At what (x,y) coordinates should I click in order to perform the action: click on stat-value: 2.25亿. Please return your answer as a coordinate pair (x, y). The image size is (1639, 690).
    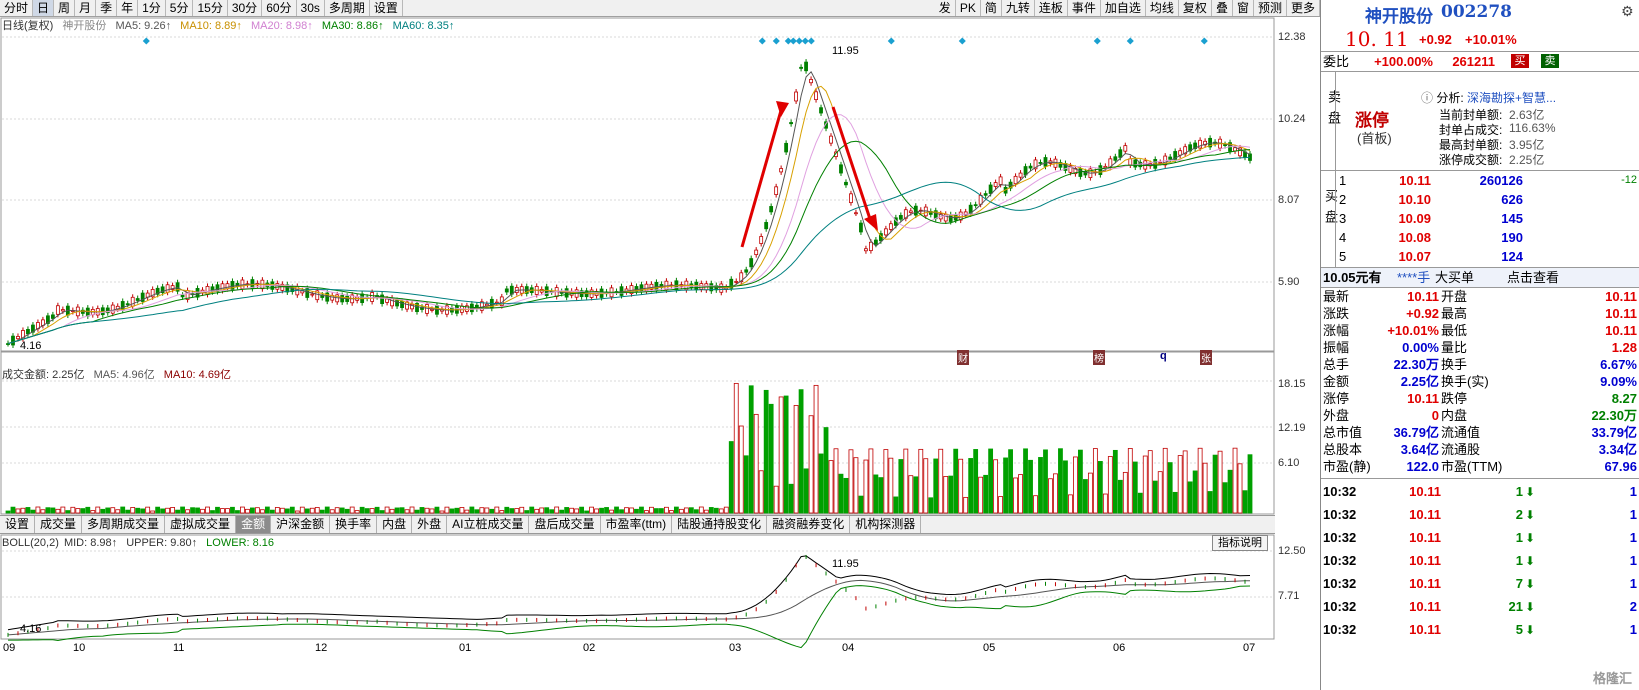
    Looking at the image, I should click on (1419, 381).